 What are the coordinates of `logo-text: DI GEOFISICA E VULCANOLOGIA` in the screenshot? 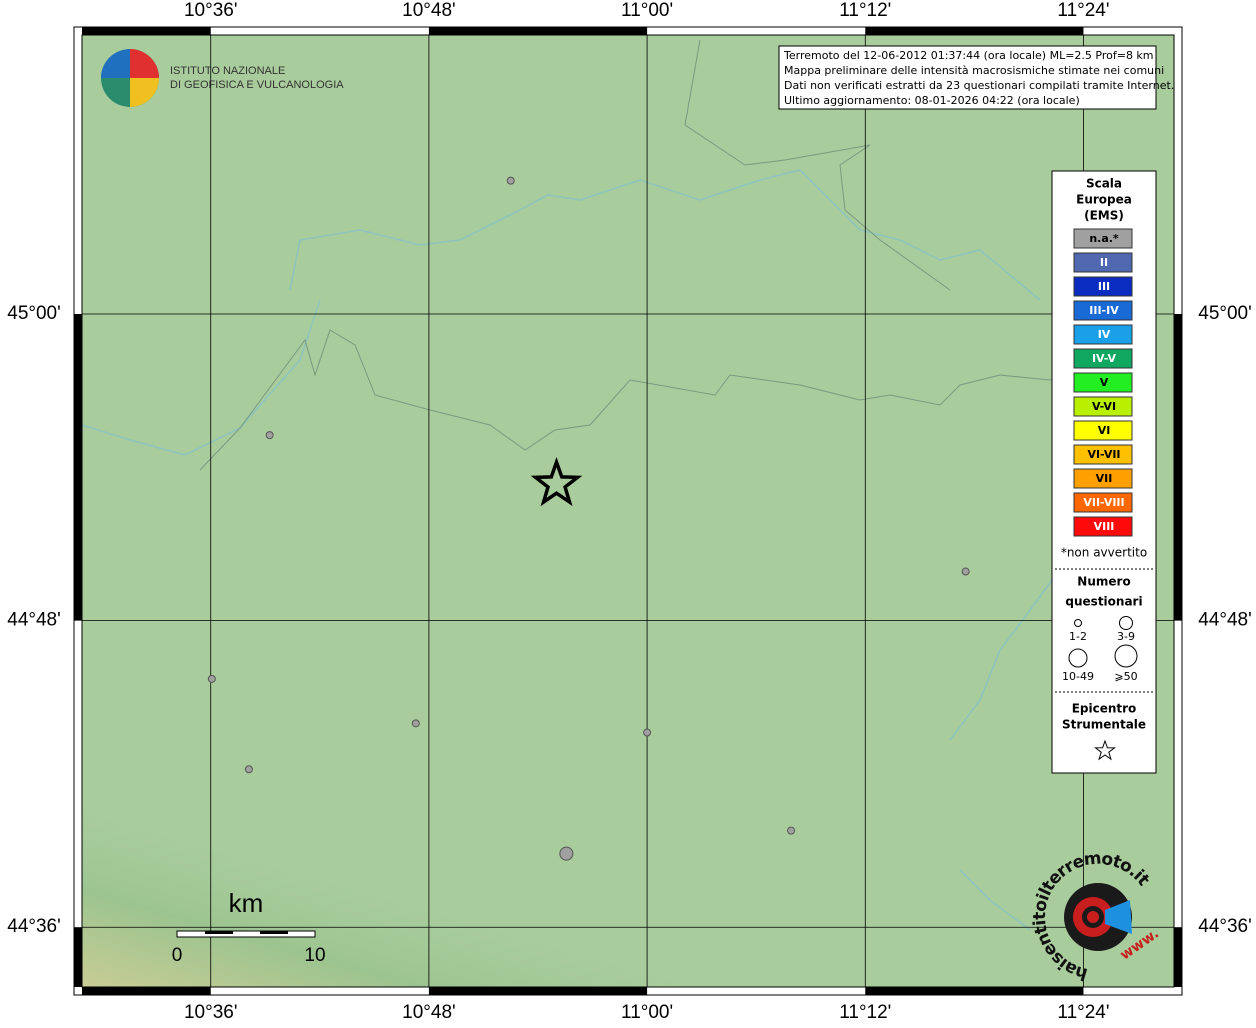 It's located at (257, 85).